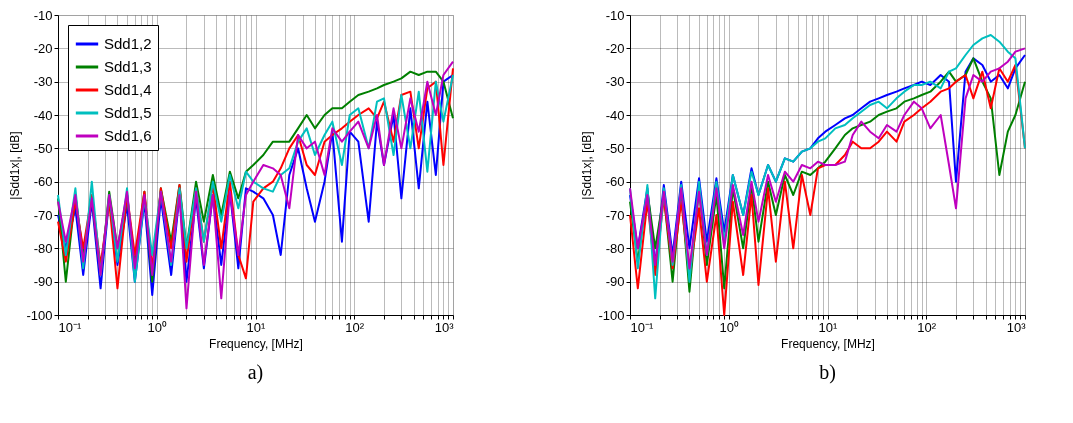  What do you see at coordinates (827, 372) in the screenshot?
I see `text: b)` at bounding box center [827, 372].